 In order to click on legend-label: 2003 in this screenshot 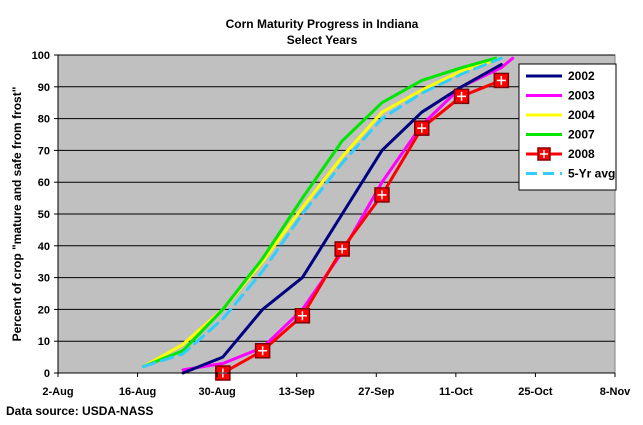, I will do `click(581, 96)`.